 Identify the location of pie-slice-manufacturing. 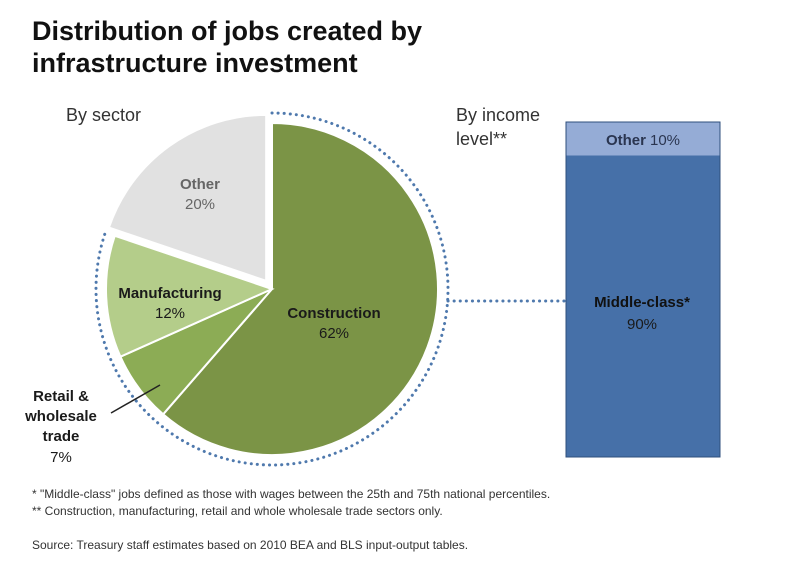
(190, 296).